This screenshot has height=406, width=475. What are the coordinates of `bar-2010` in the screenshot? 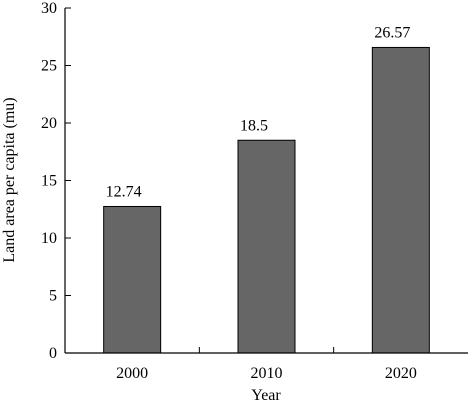 It's located at (266, 246).